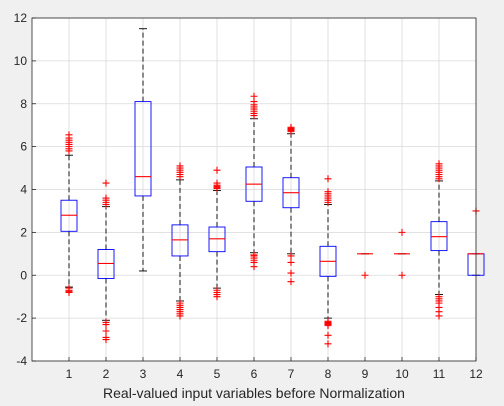 This screenshot has height=406, width=504. Describe the element at coordinates (439, 374) in the screenshot. I see `x-tick-label: 11` at that location.